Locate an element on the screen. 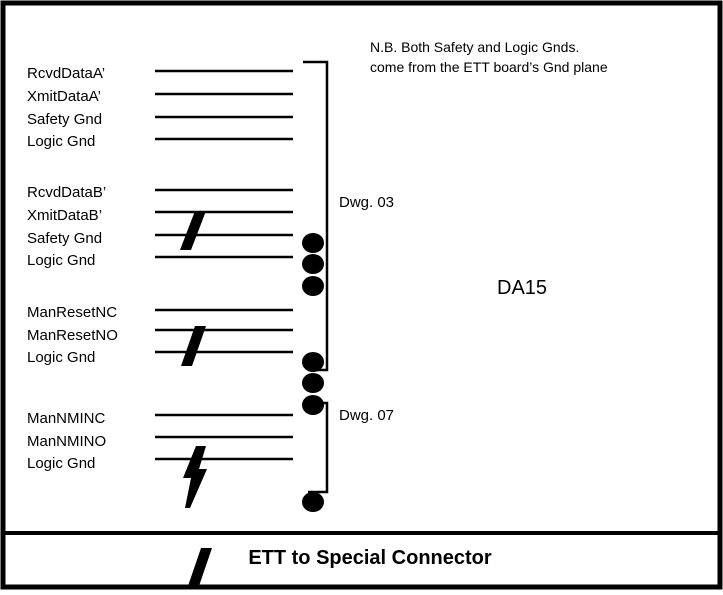 This screenshot has height=595, width=723. signal-label: XmitDataB’ is located at coordinates (64, 215).